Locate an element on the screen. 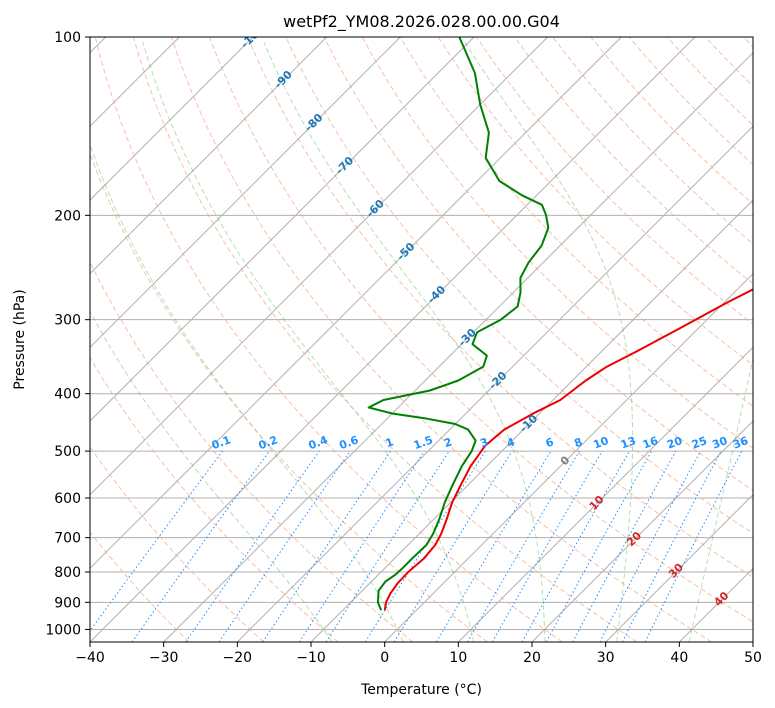  x-axis-label: Temperature (°C) is located at coordinates (421, 690).